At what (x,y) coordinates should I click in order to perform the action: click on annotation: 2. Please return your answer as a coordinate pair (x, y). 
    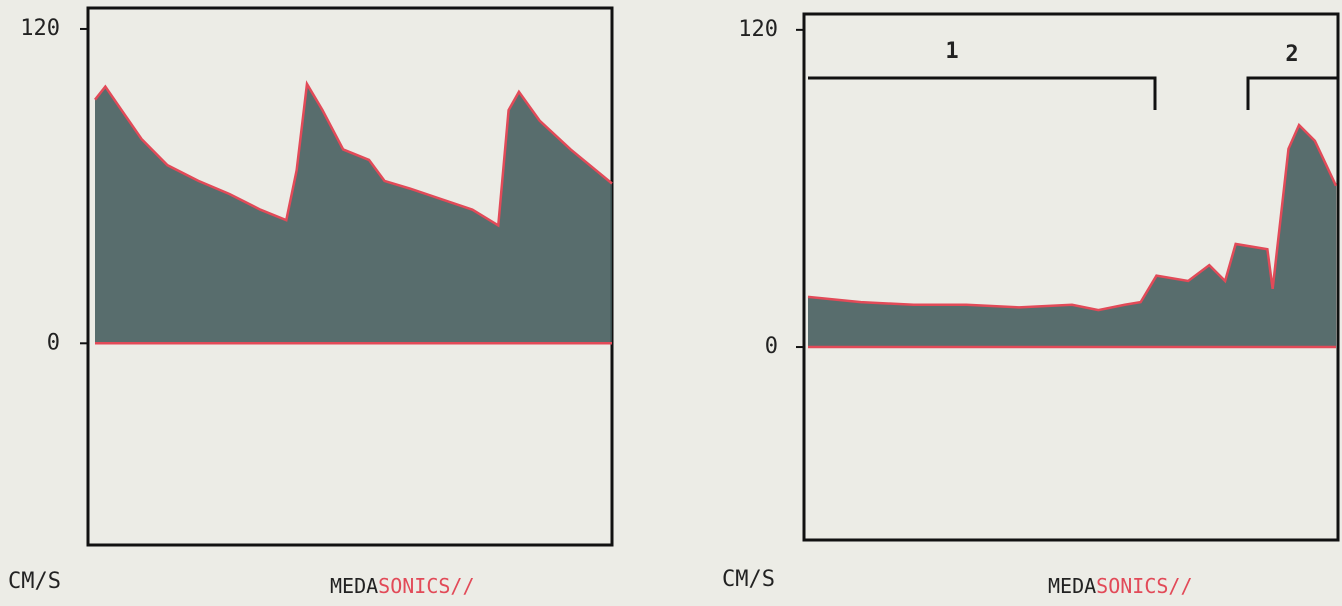
    Looking at the image, I should click on (1291, 54).